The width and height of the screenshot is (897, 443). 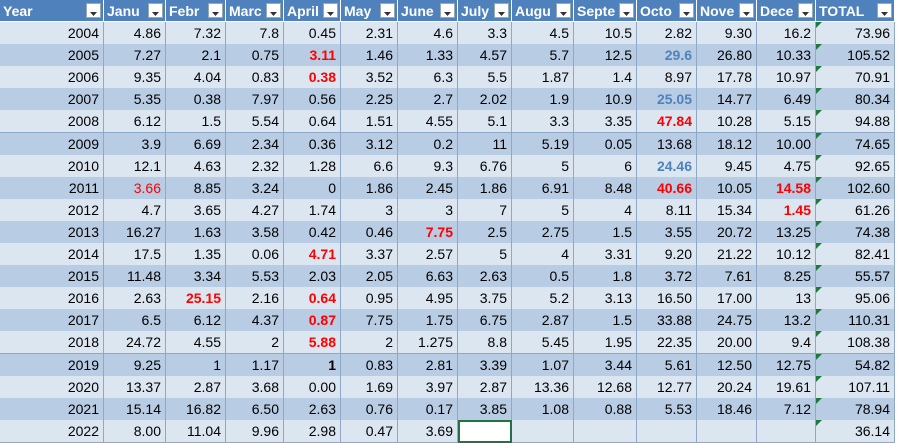 What do you see at coordinates (667, 277) in the screenshot?
I see `value-cell: 3.72` at bounding box center [667, 277].